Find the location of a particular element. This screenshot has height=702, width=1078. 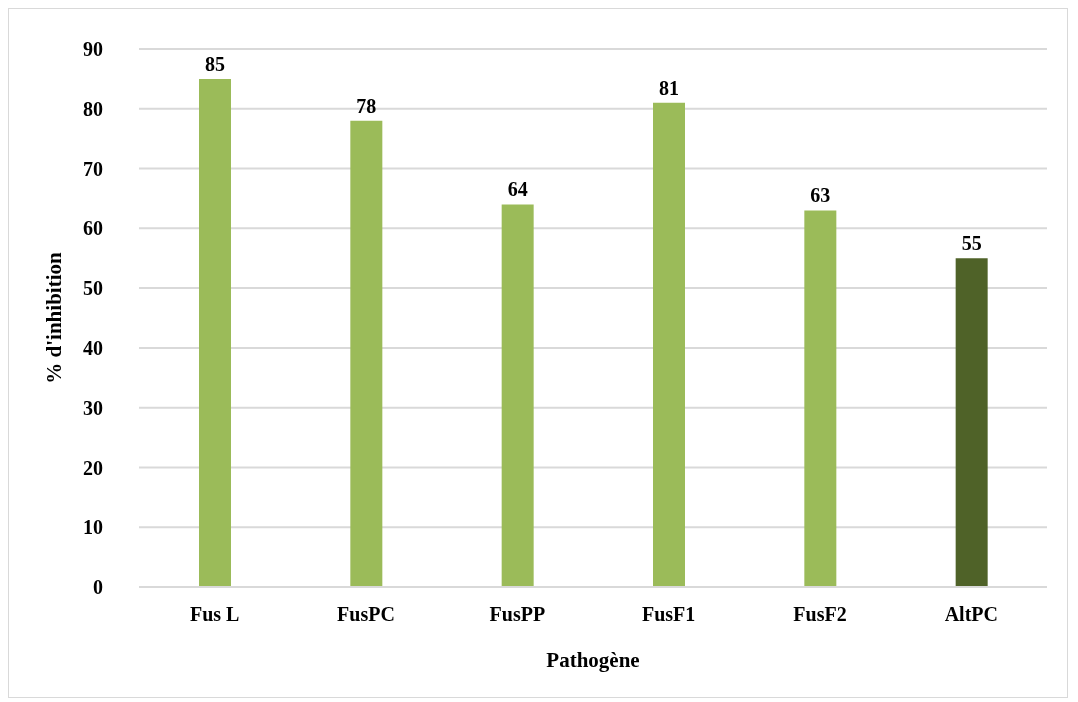

x-tick-label: FusPP is located at coordinates (517, 614).